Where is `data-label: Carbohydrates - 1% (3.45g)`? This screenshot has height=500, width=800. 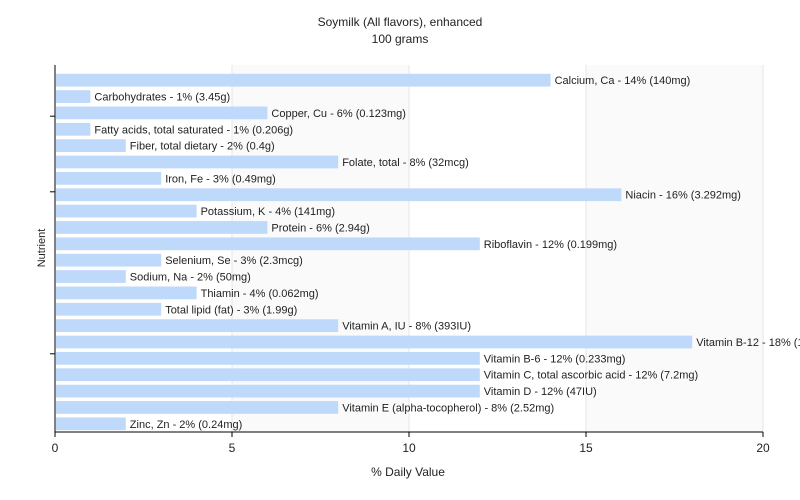 data-label: Carbohydrates - 1% (3.45g) is located at coordinates (162, 98).